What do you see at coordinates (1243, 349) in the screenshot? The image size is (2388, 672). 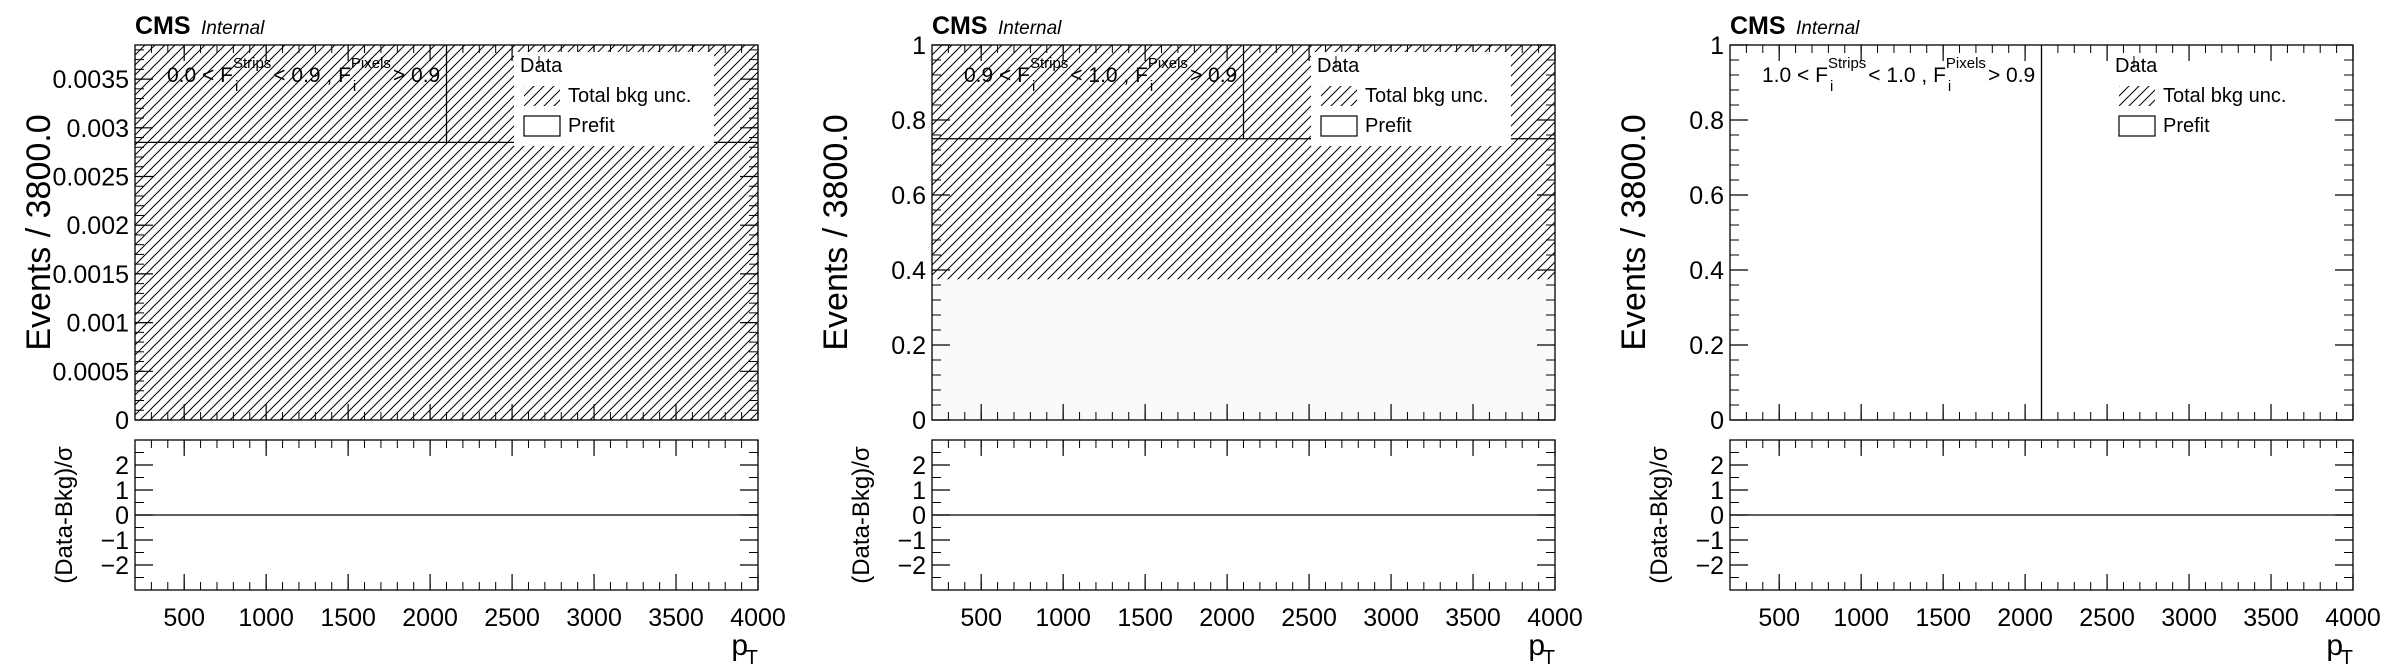 I see `prefit-fill` at bounding box center [1243, 349].